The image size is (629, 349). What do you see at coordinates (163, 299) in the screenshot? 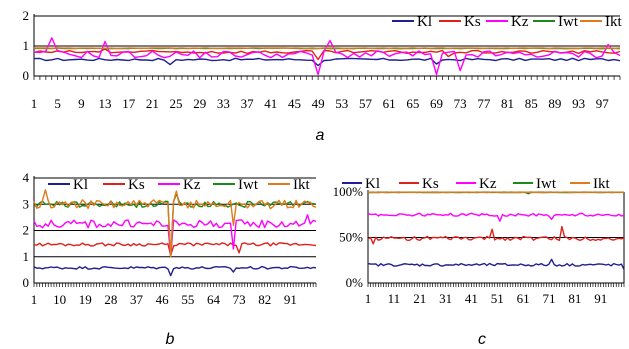
I see `x-tick-label: 46` at bounding box center [163, 299].